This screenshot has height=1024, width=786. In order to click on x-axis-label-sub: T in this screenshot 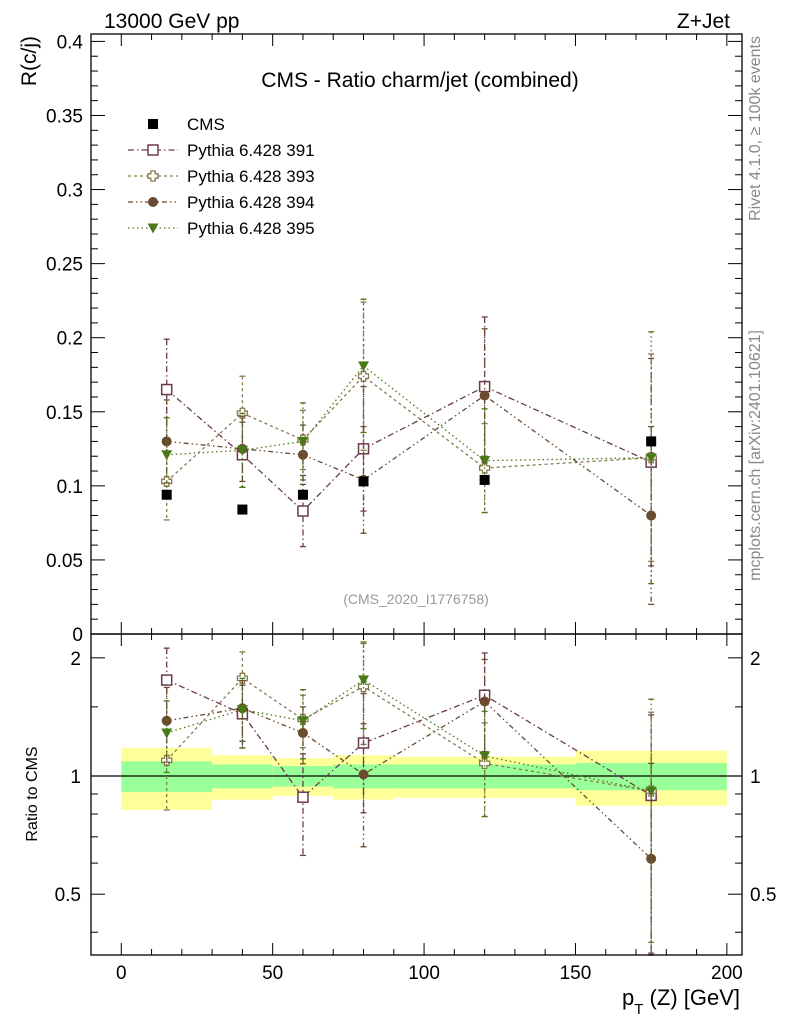, I will do `click(638, 1009)`.